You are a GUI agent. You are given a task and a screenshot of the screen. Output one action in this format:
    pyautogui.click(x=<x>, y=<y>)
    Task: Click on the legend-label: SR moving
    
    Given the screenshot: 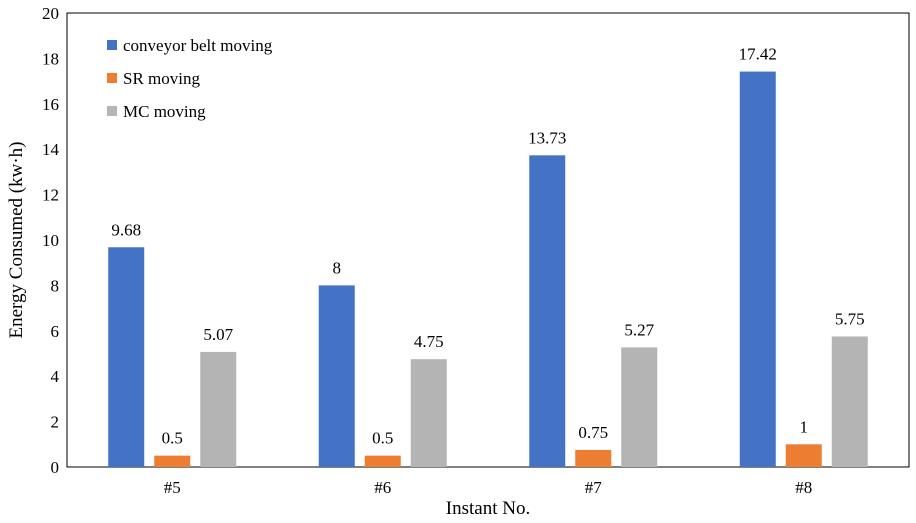 What is the action you would take?
    pyautogui.click(x=161, y=78)
    